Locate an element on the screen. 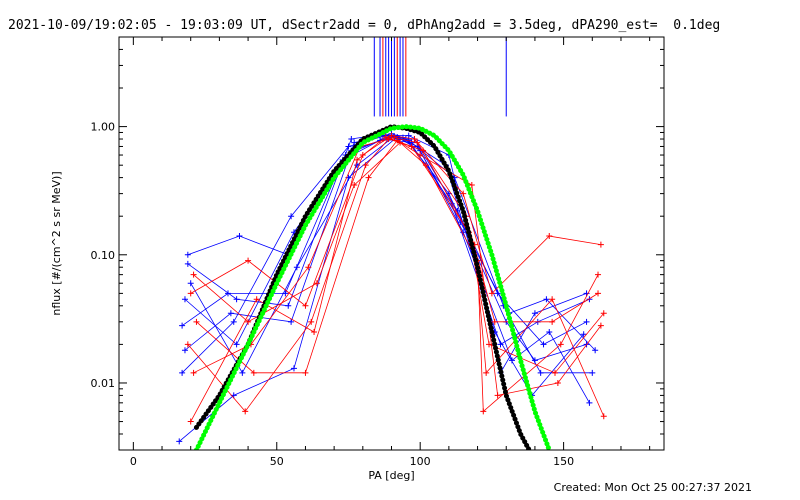  y-tick-label: 0.01 is located at coordinates (103, 383).